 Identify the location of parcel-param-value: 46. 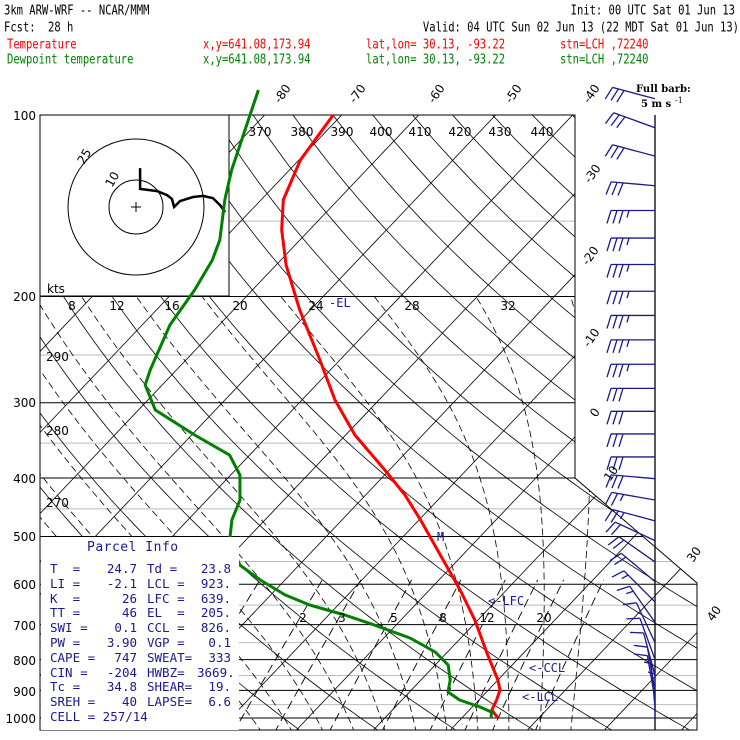
(129, 613).